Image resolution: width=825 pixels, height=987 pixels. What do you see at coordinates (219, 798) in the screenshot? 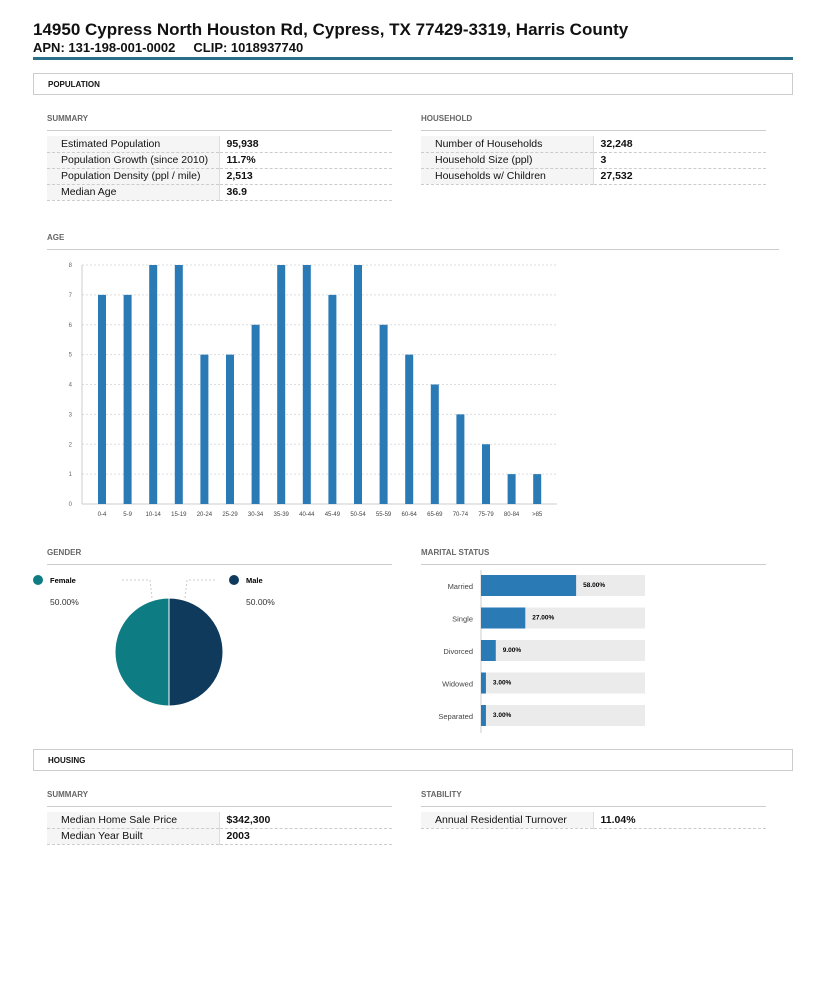
I see `housing-summary-heading: SUMMARY` at bounding box center [219, 798].